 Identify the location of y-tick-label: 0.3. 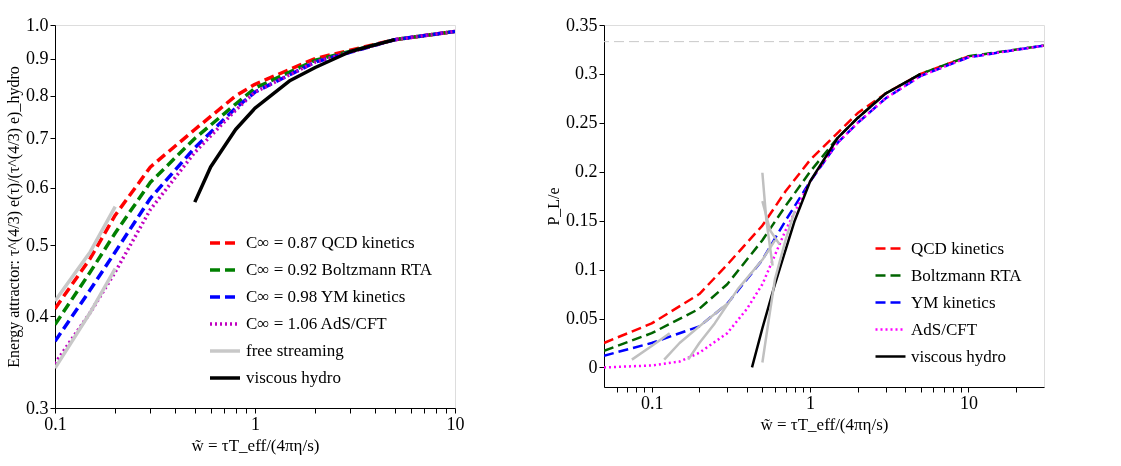
(586, 73).